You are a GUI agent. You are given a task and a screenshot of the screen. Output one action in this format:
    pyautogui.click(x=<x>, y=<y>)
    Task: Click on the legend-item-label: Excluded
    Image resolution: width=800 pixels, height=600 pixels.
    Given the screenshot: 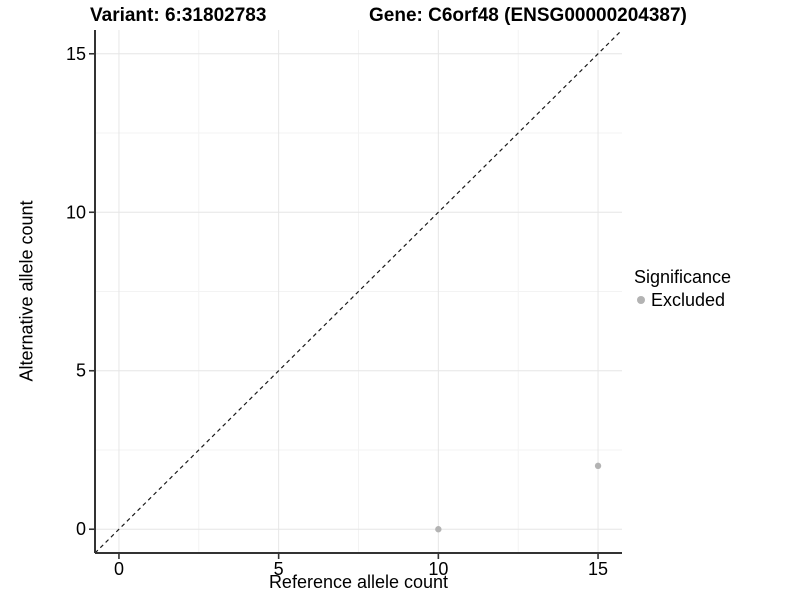 What is the action you would take?
    pyautogui.click(x=688, y=300)
    